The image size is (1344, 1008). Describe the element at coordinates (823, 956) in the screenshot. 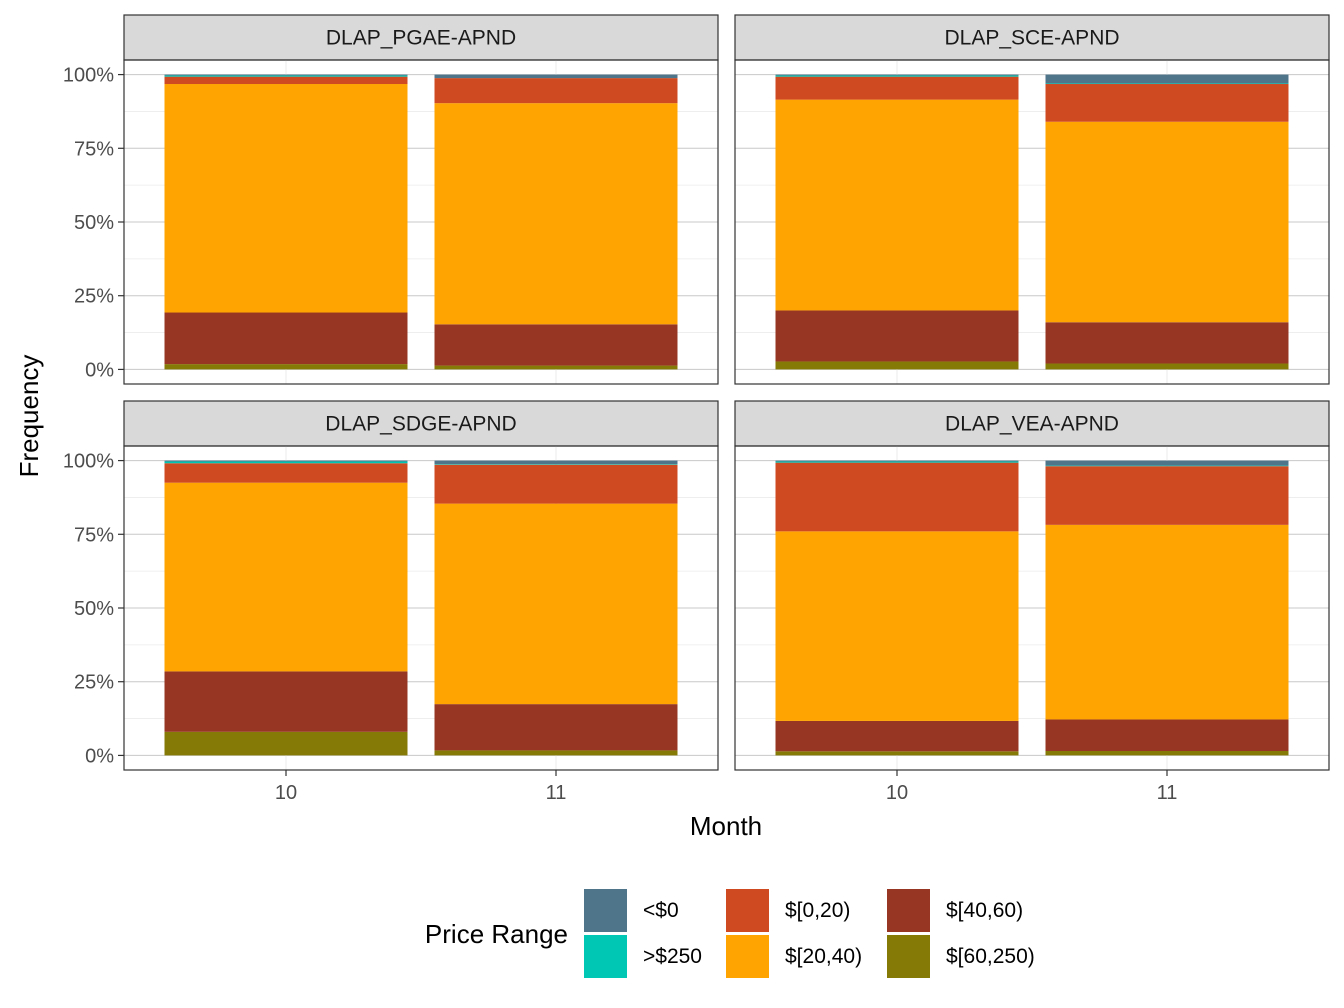

I see `legend-label: $[20,40)` at that location.